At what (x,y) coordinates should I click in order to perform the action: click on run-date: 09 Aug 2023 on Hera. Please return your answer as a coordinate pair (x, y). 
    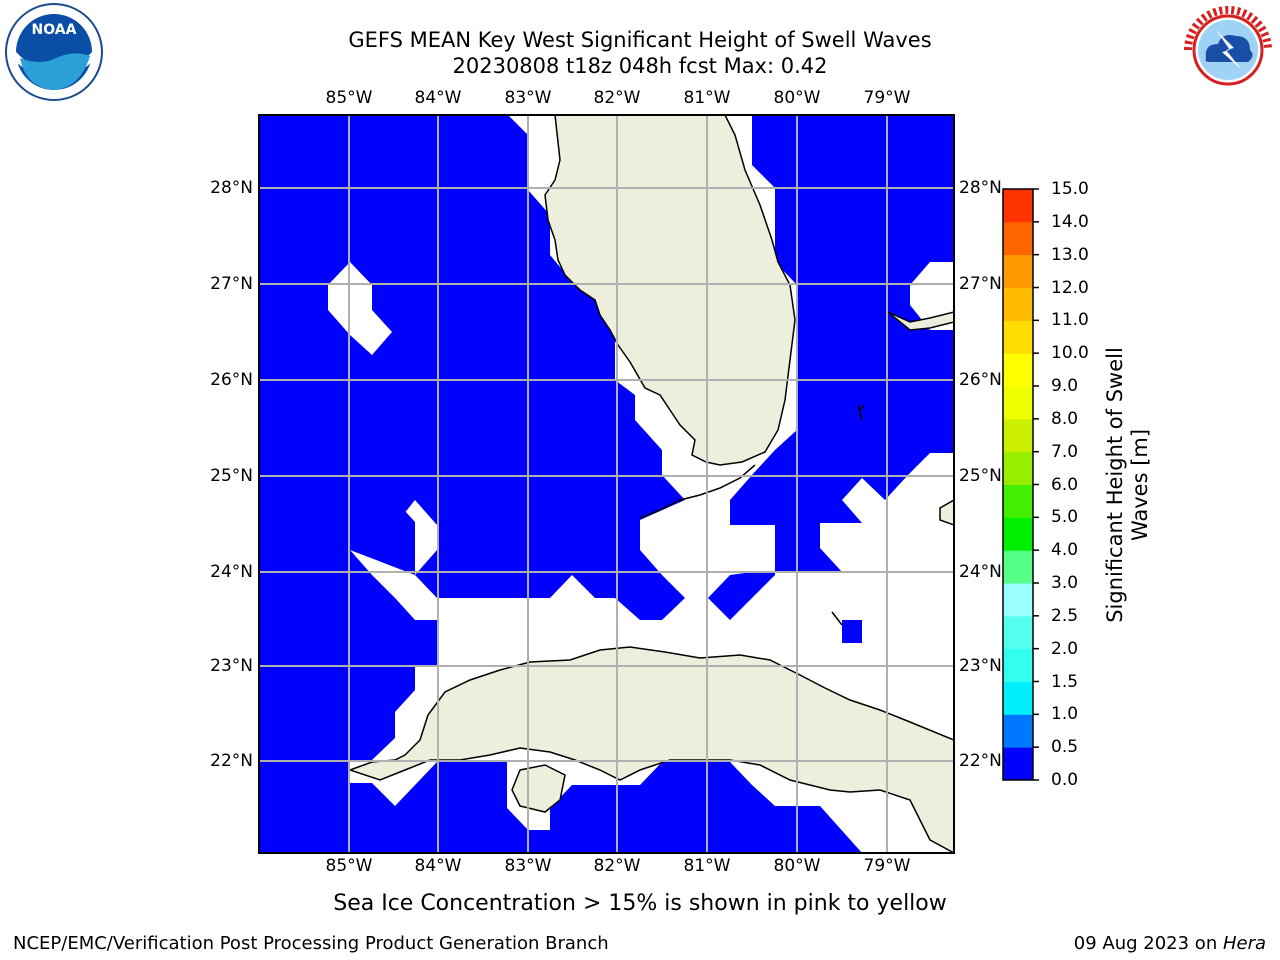
    Looking at the image, I should click on (1170, 943).